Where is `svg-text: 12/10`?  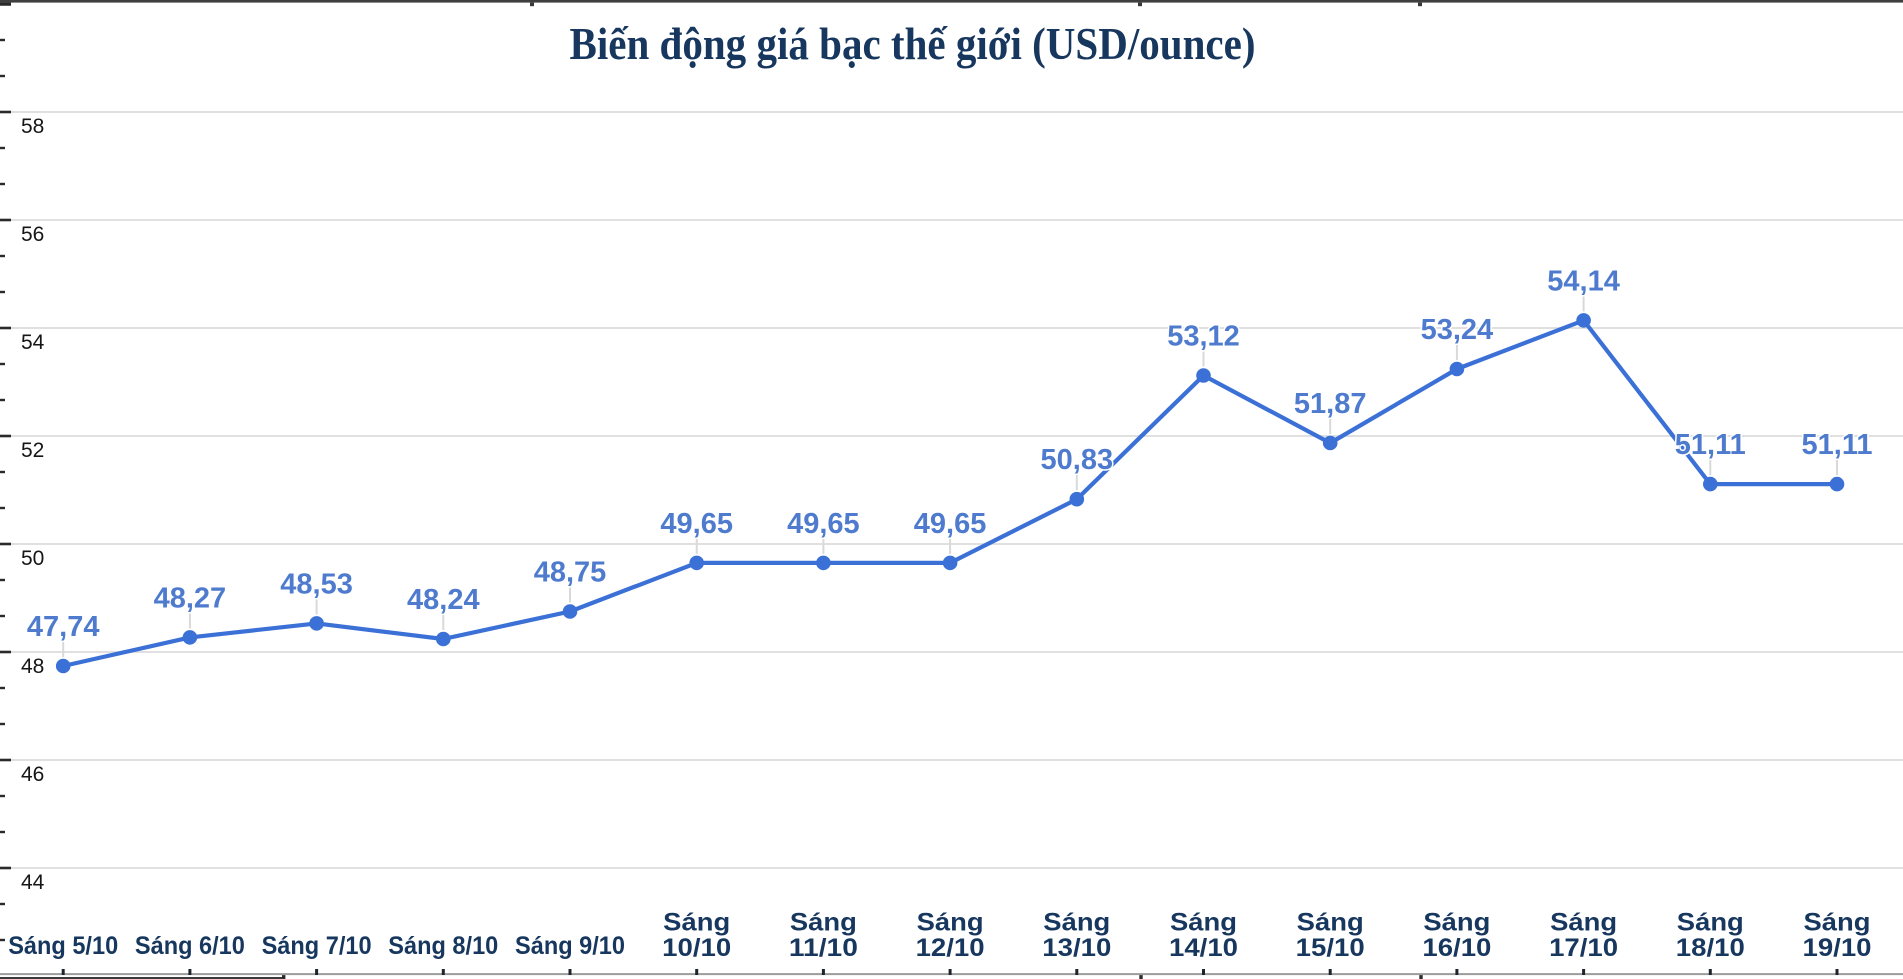 svg-text: 12/10 is located at coordinates (950, 948).